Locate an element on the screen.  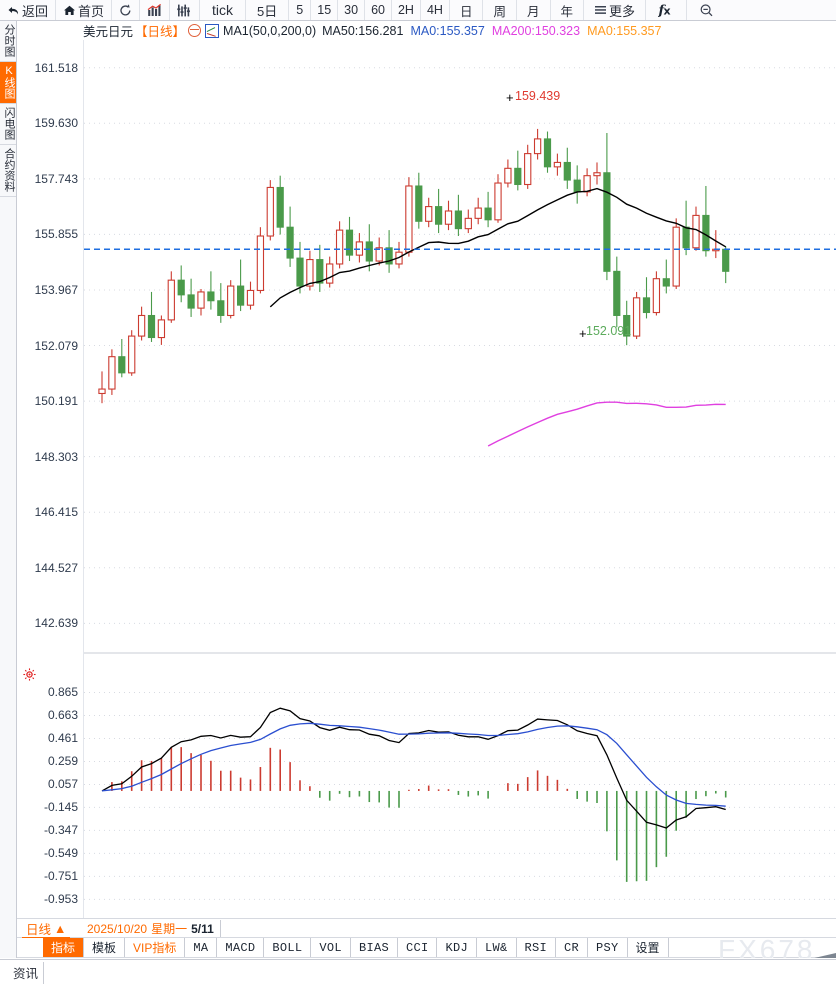
back-button: 返回 is located at coordinates (28, 10).